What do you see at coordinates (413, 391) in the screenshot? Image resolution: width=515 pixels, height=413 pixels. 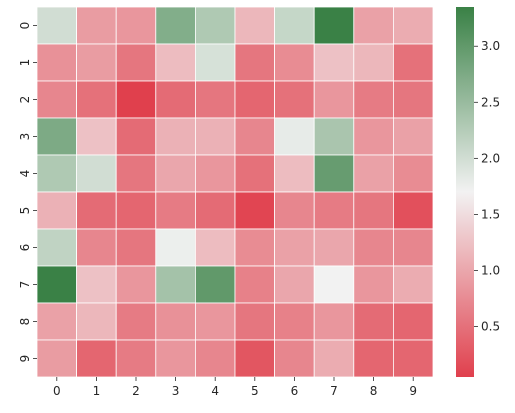 I see `x-tick-label: 9` at bounding box center [413, 391].